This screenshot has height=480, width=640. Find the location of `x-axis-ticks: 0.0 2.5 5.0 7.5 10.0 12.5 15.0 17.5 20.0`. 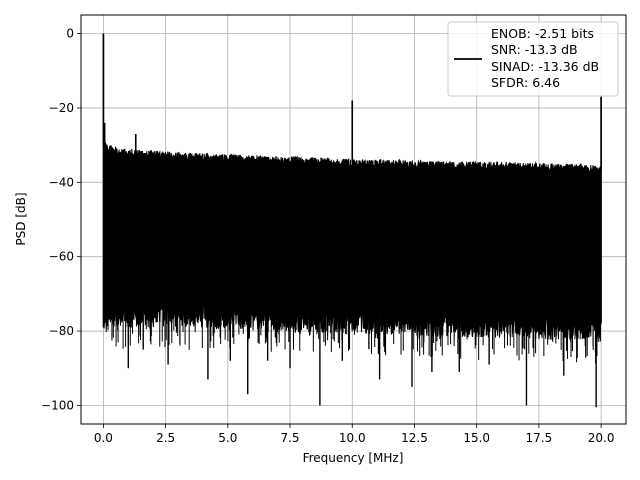

x-axis-ticks: 0.0 2.5 5.0 7.5 10.0 12.5 15.0 17.5 20.0 is located at coordinates (354, 434).